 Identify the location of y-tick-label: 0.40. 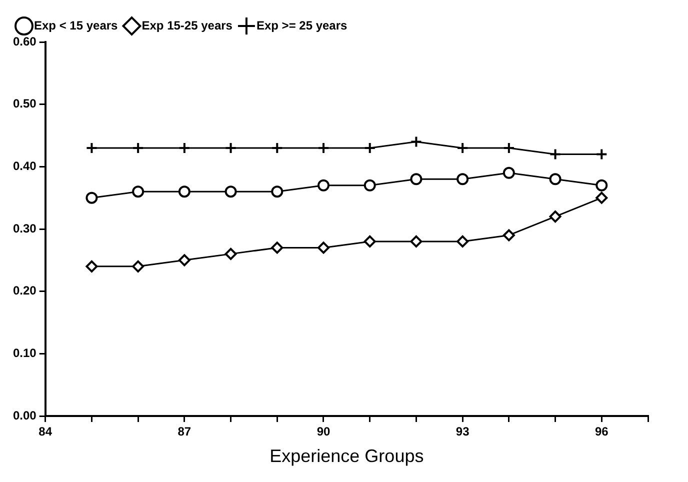
(24, 165).